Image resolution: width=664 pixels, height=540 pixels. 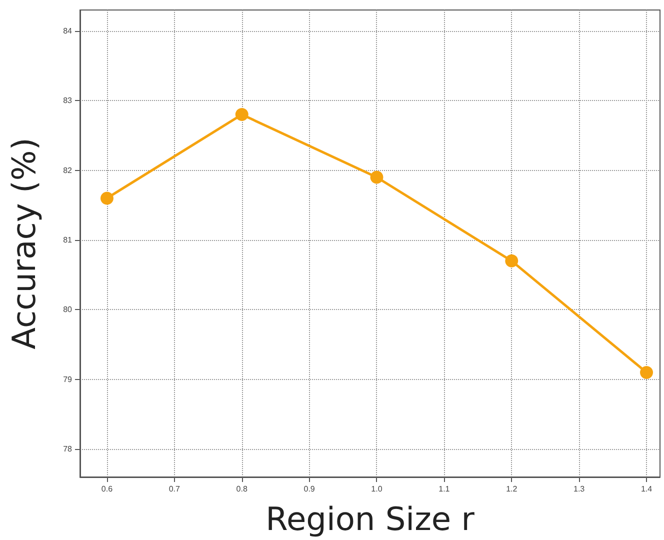 I want to click on x-tick-label: 1.3, so click(x=580, y=489).